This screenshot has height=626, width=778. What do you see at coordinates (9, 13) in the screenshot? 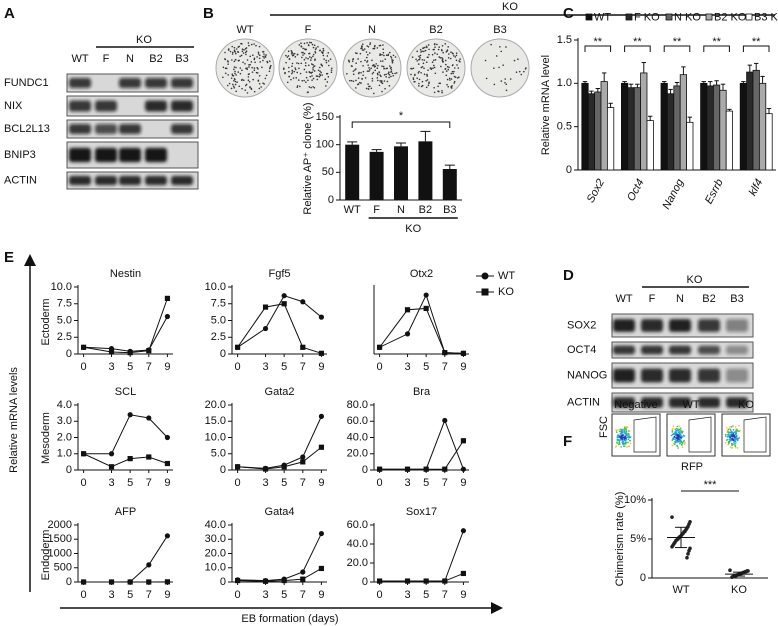
I see `panel-label: A` at bounding box center [9, 13].